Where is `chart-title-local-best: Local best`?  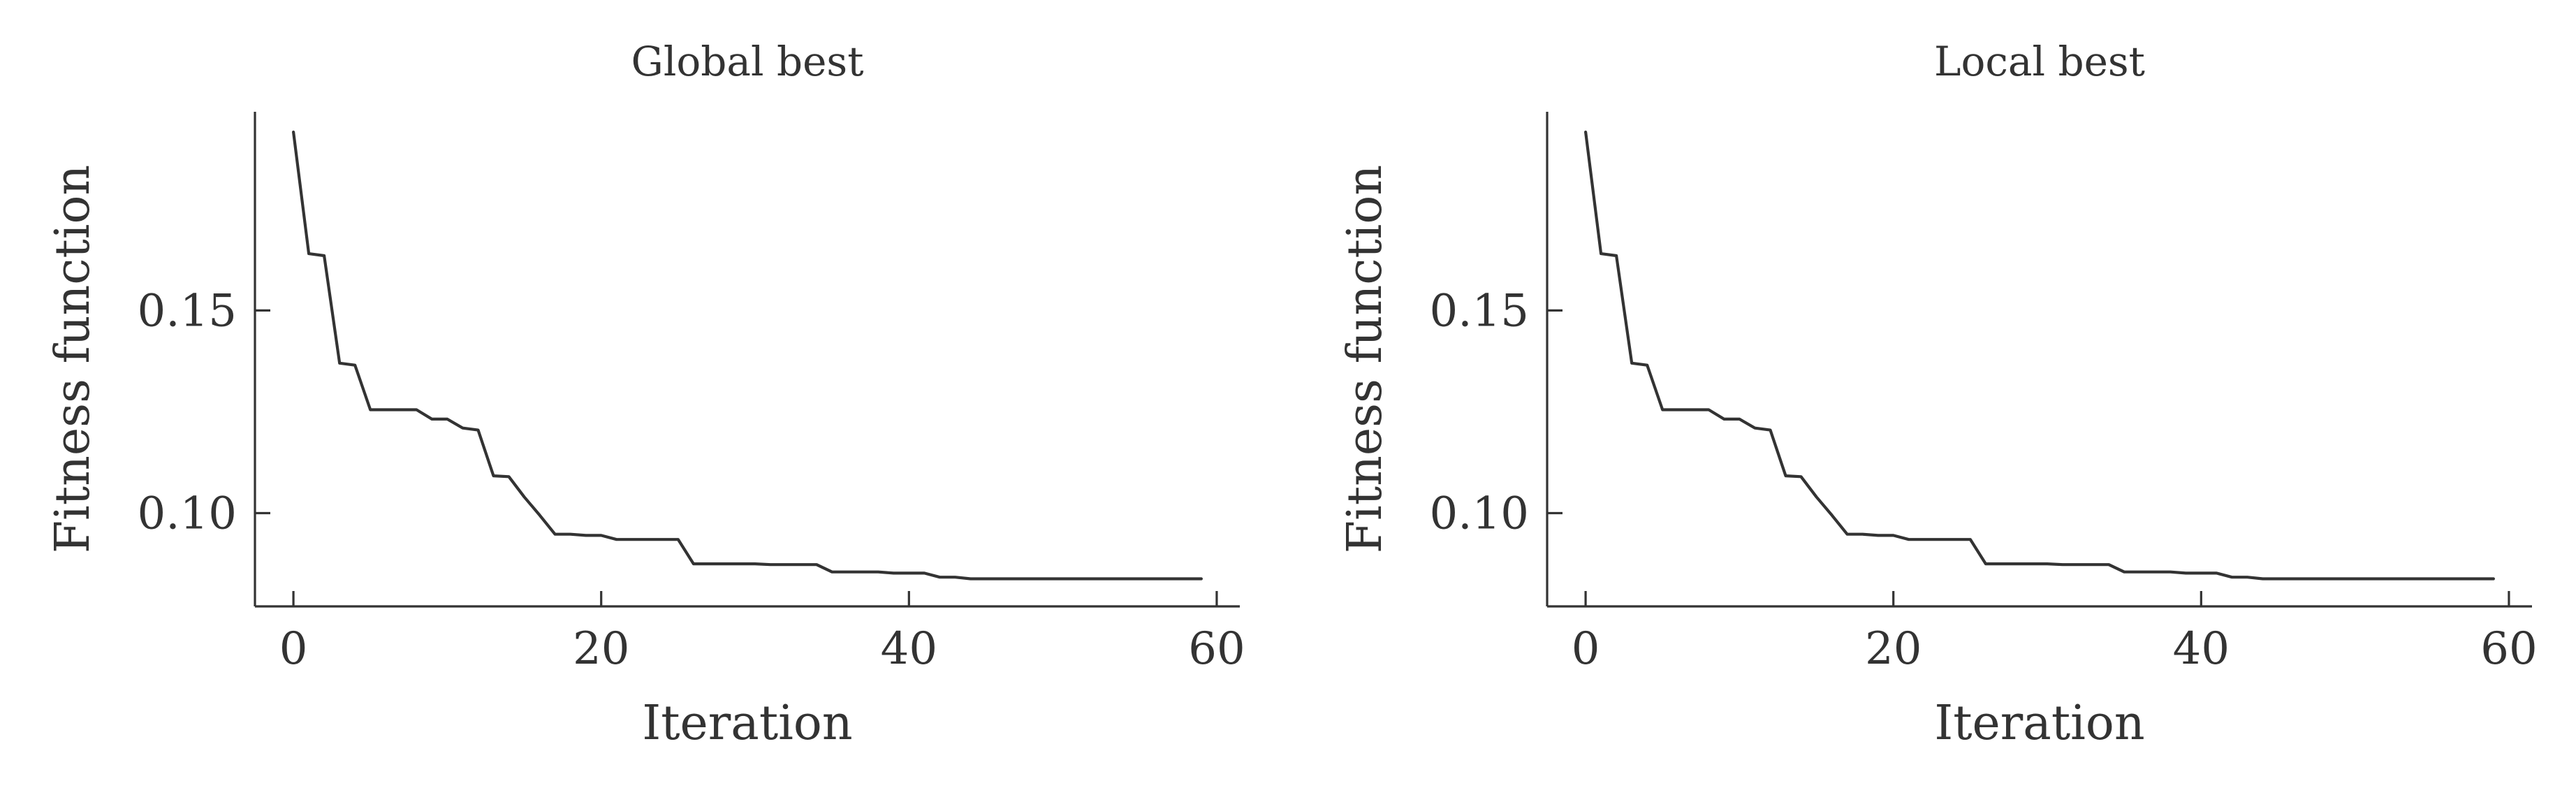
chart-title-local-best: Local best is located at coordinates (2040, 61).